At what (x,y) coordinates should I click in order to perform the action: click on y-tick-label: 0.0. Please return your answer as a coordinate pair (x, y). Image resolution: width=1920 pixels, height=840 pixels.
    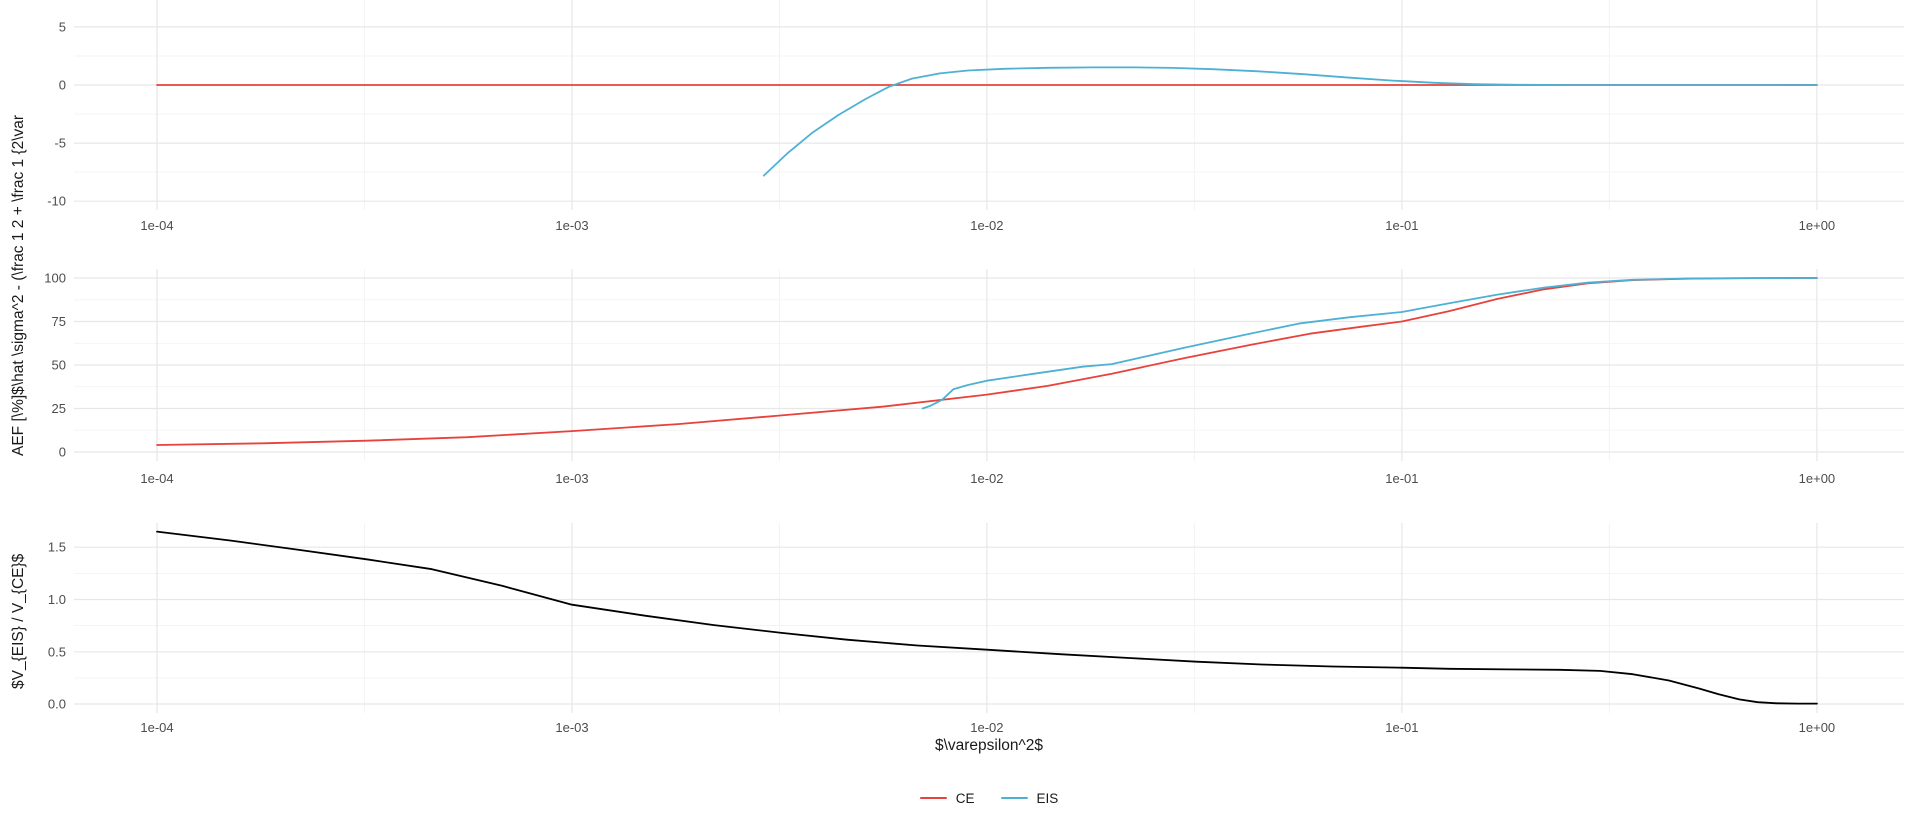
    Looking at the image, I should click on (57, 704).